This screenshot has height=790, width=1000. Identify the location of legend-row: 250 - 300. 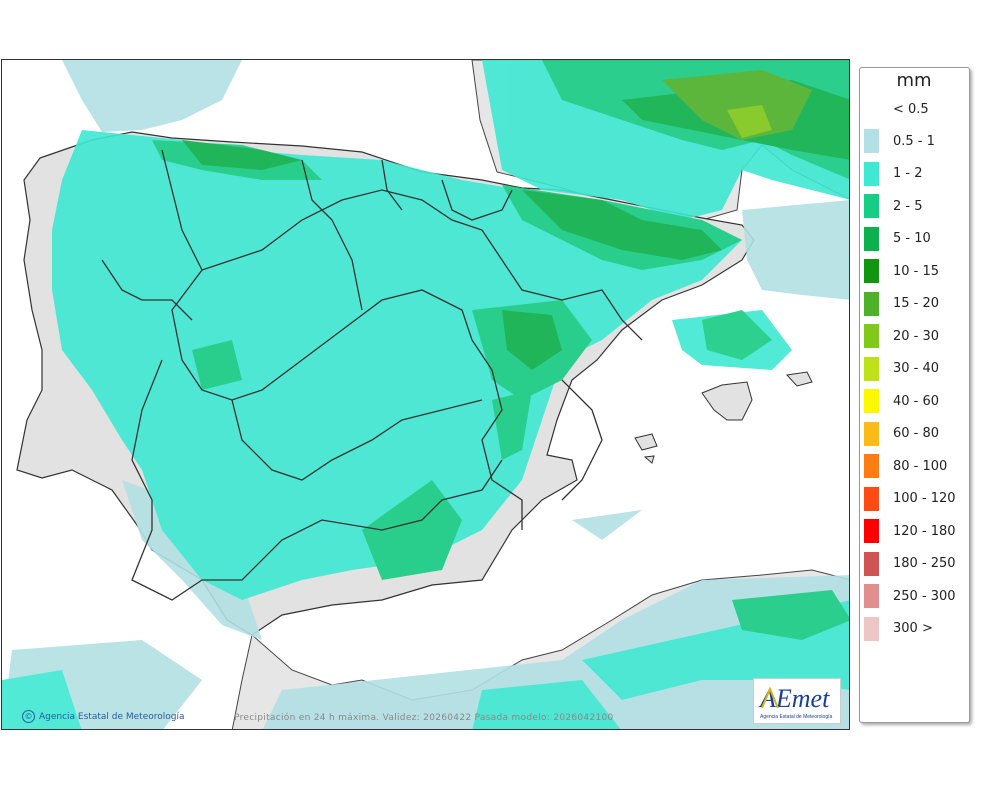
(910, 596).